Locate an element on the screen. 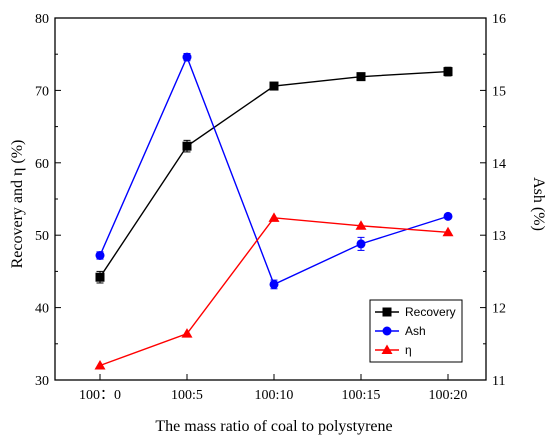 This screenshot has height=442, width=550. left-y-tick-label: 80 is located at coordinates (42, 19).